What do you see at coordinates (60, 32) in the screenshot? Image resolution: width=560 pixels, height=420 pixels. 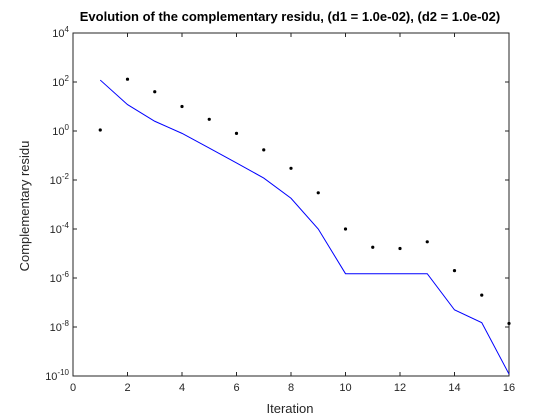 I see `y-tick-label: 10⁴` at bounding box center [60, 32].